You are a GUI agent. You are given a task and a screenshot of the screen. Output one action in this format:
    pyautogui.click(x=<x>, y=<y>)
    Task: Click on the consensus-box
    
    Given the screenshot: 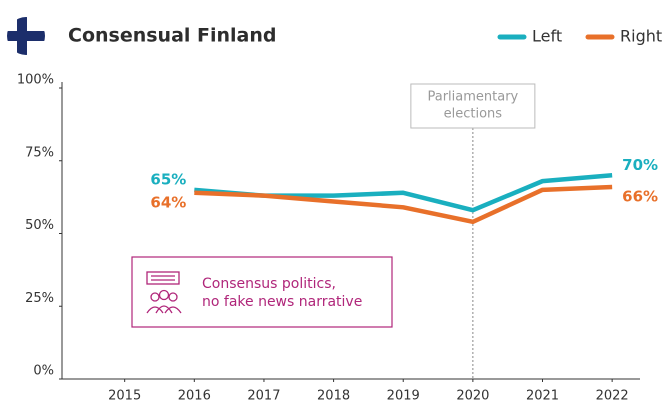 What is the action you would take?
    pyautogui.click(x=262, y=292)
    